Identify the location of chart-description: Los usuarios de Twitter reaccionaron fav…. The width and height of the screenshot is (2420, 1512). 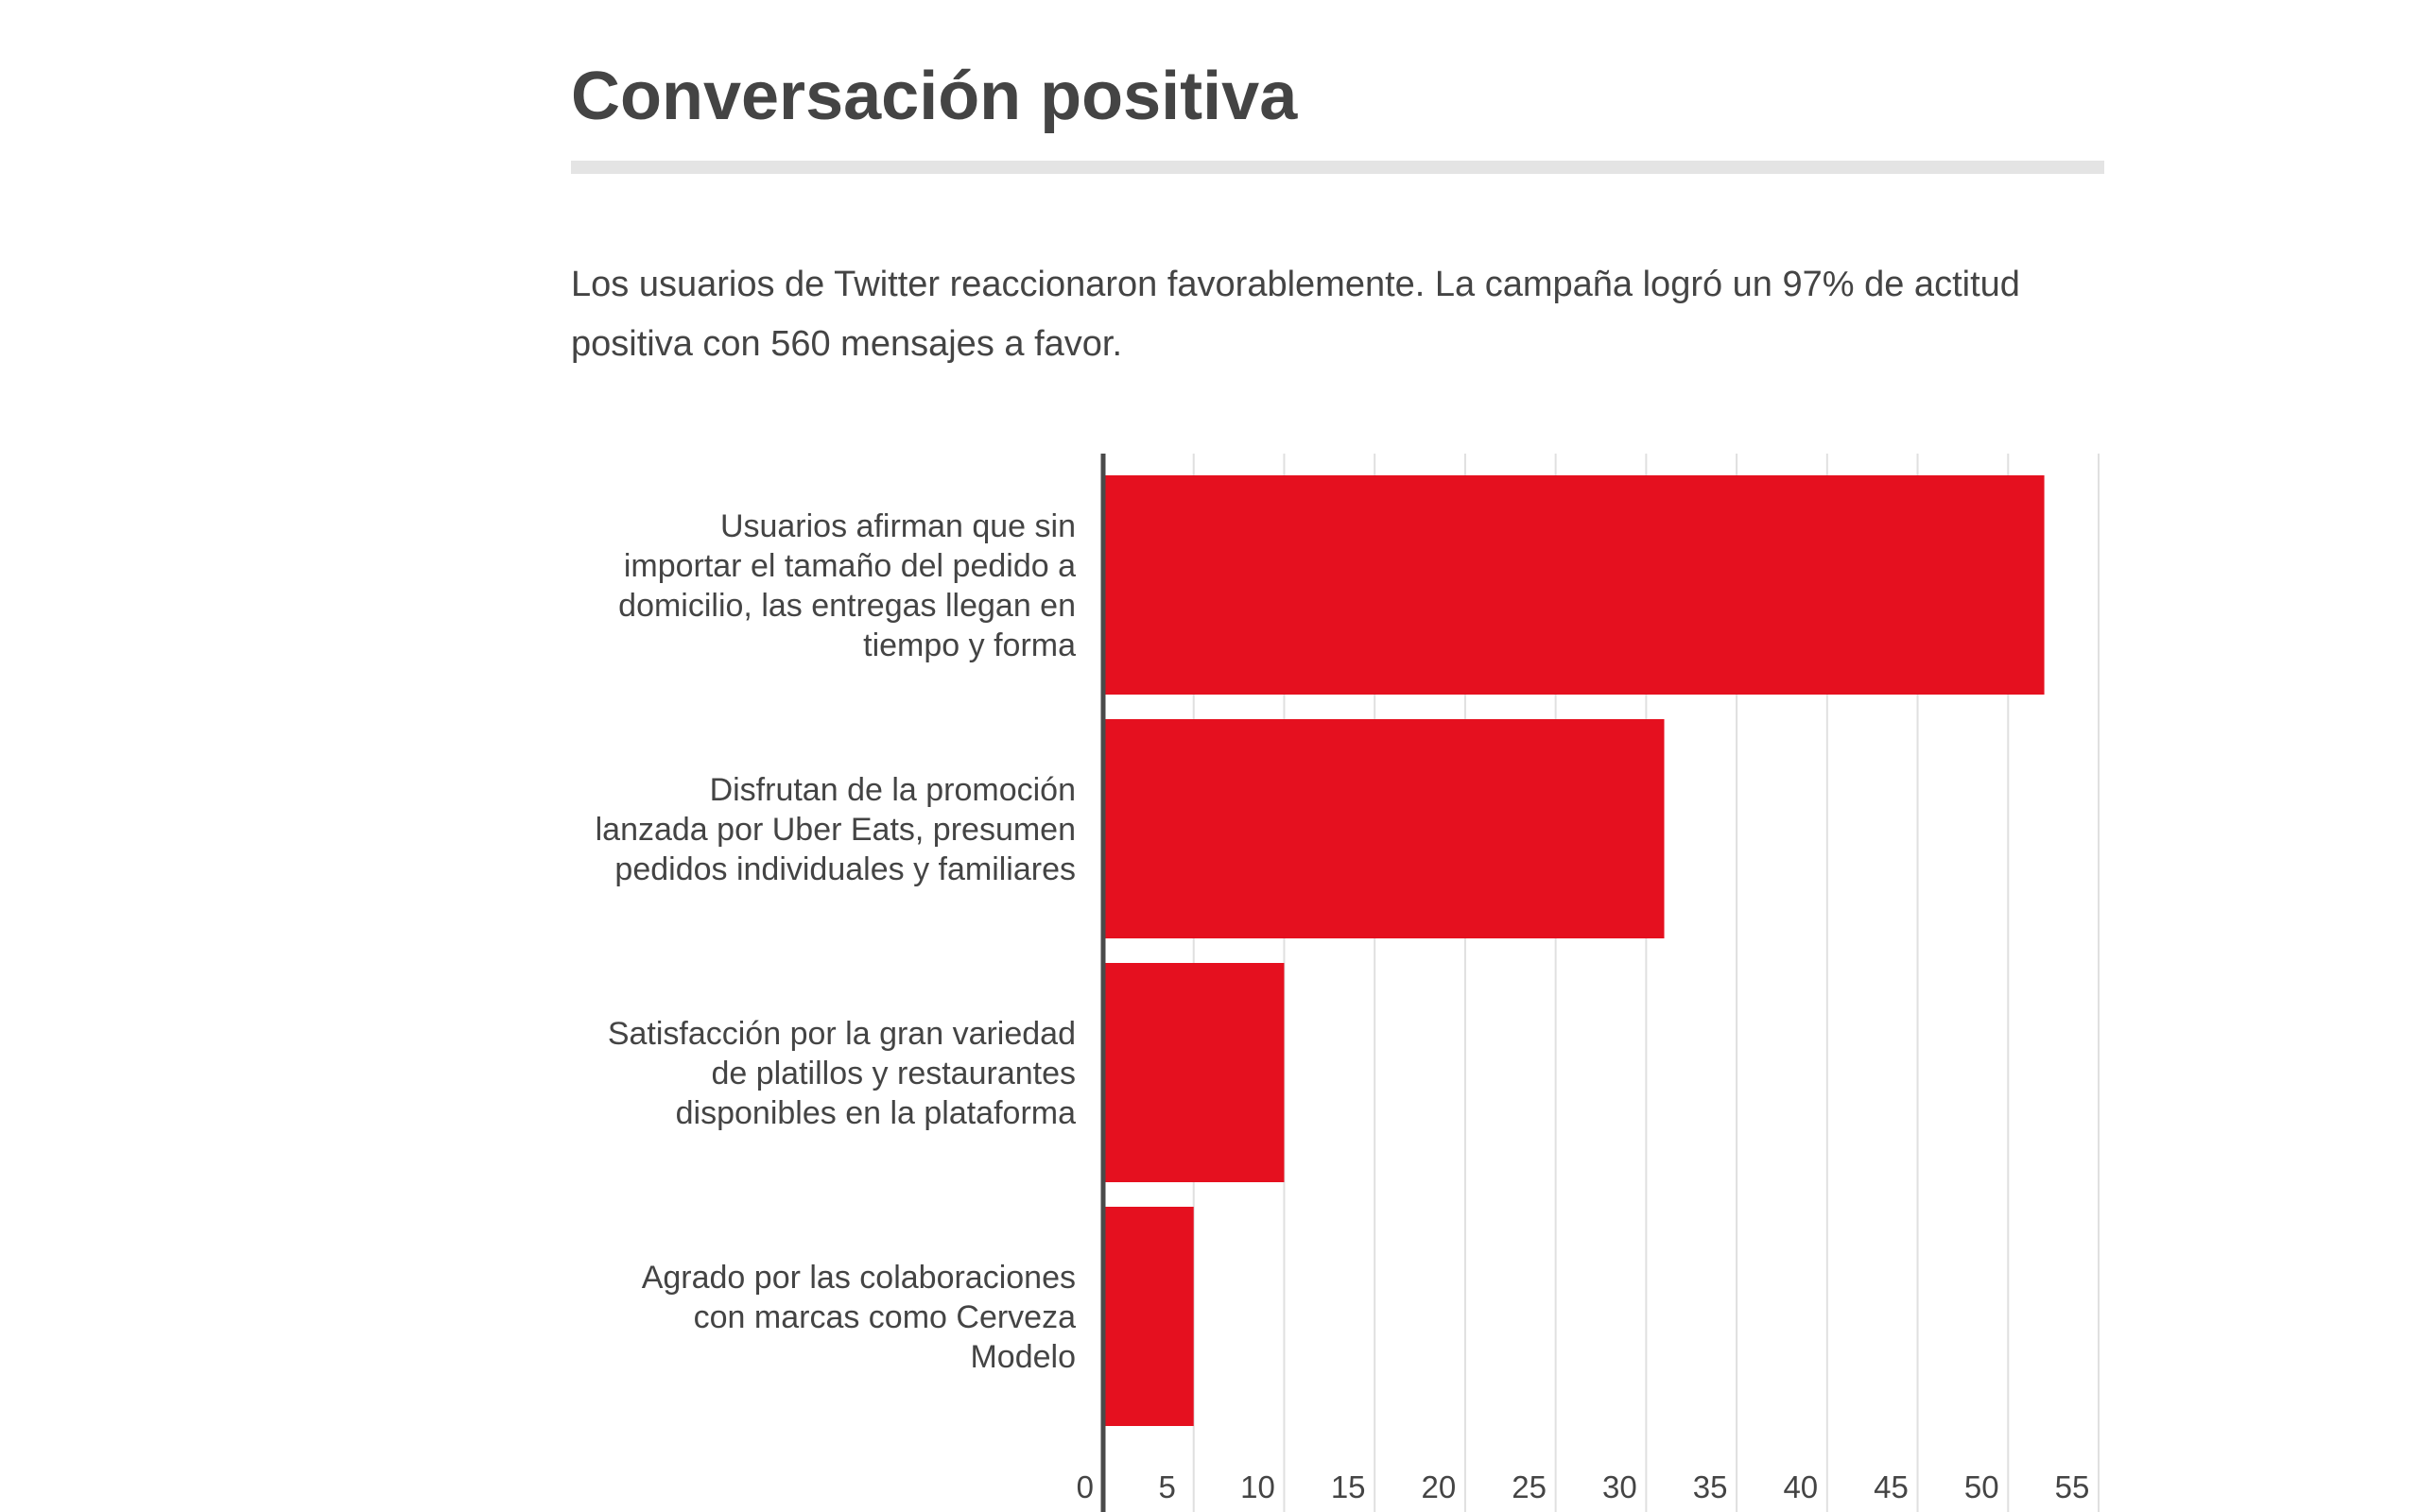
(1295, 314).